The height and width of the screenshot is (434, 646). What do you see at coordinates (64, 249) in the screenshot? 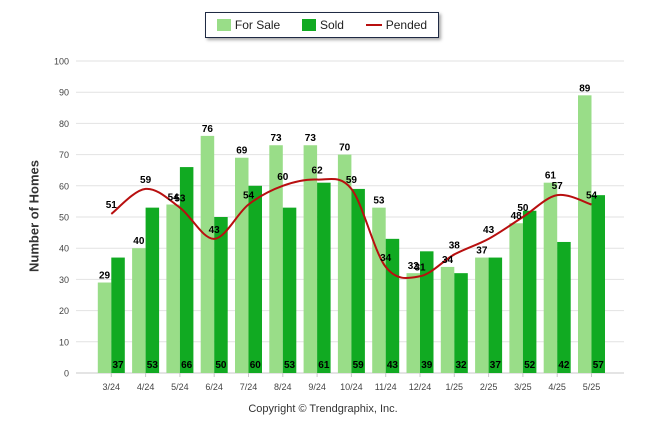
I see `y-tick-label: 40` at bounding box center [64, 249].